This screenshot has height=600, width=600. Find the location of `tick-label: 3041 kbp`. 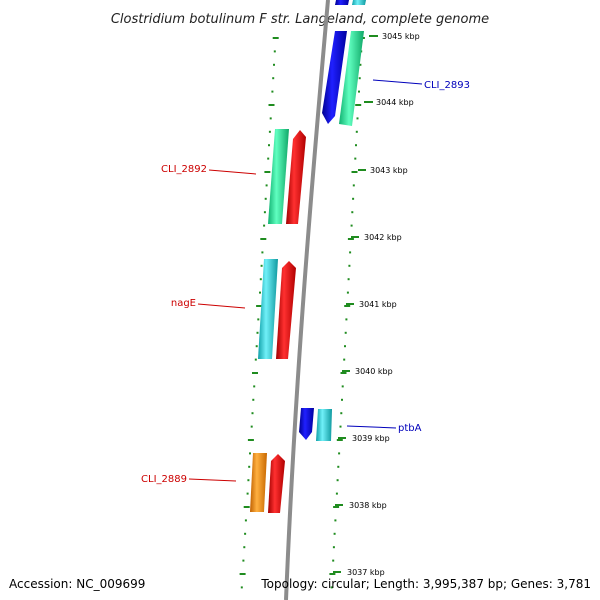

tick-label: 3041 kbp is located at coordinates (378, 304).